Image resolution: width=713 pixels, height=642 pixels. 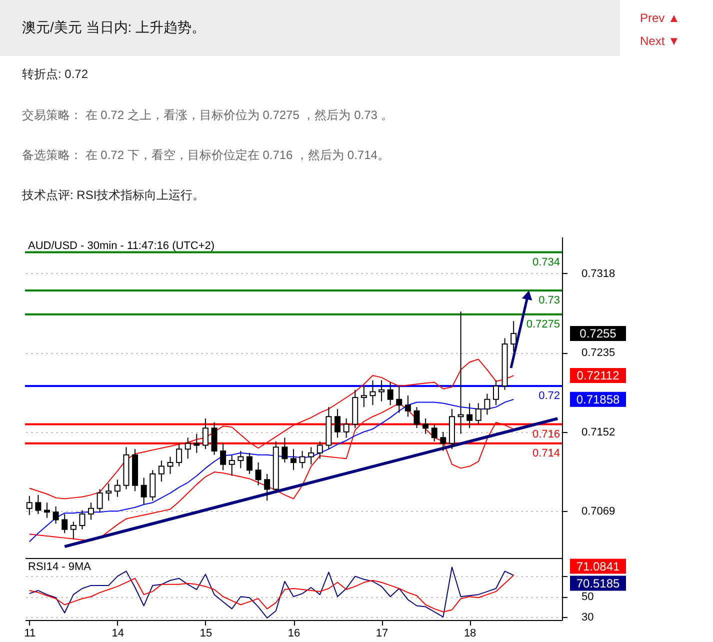 What do you see at coordinates (546, 434) in the screenshot?
I see `ref-line-label: 0.716` at bounding box center [546, 434].